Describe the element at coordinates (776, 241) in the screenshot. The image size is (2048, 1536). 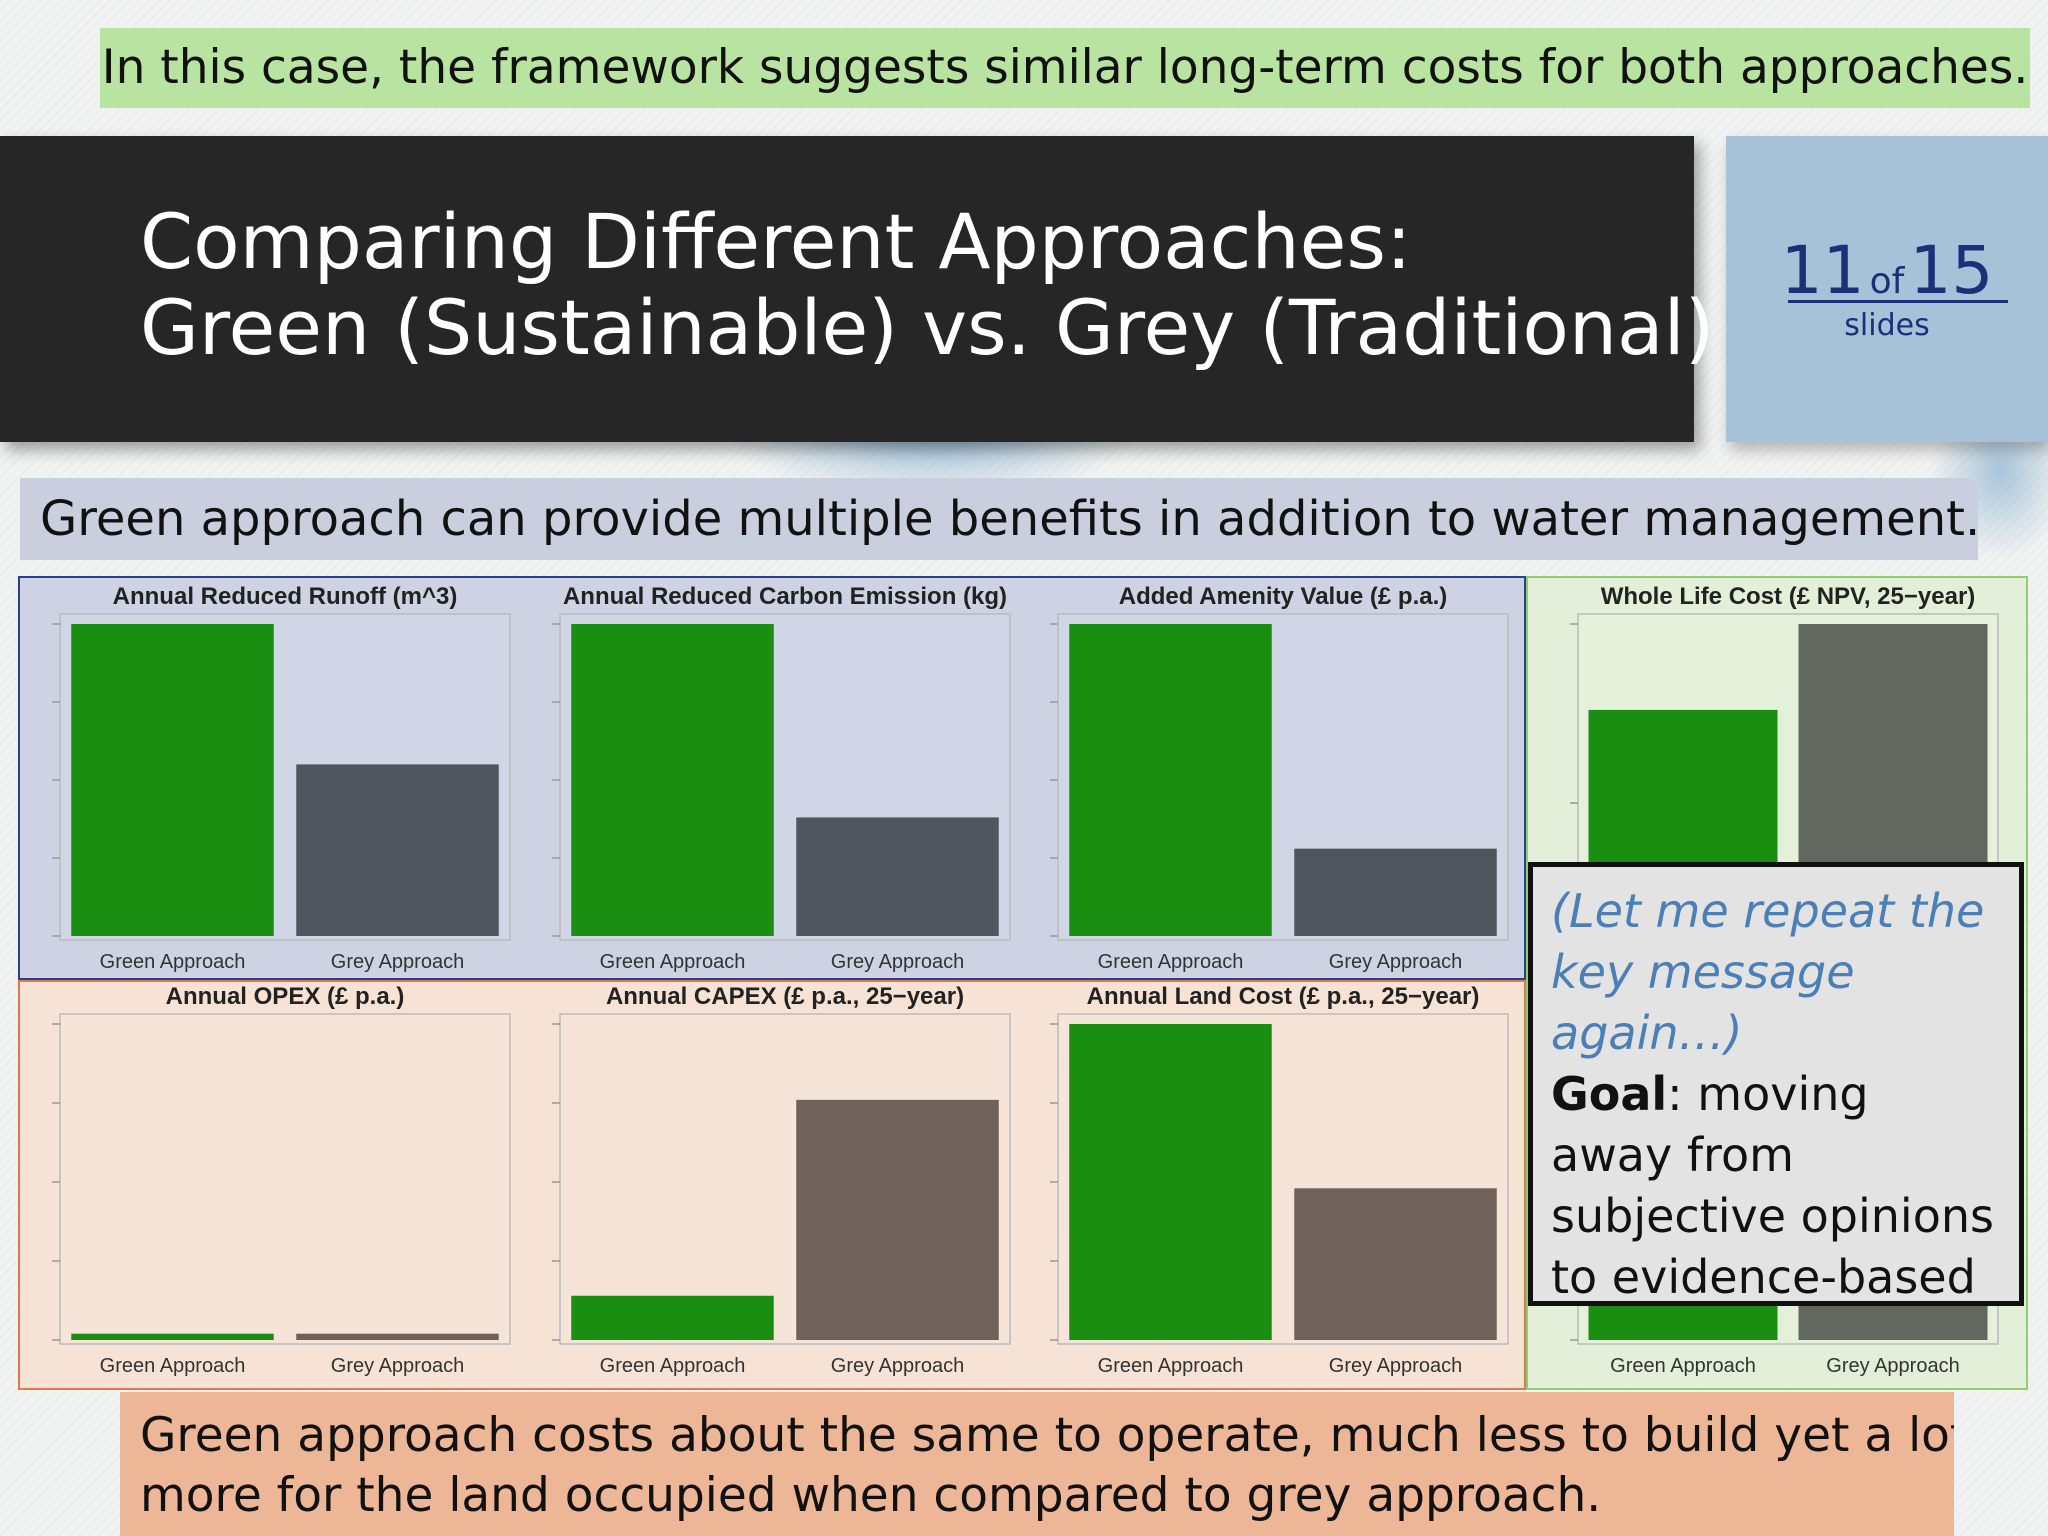
I see `page-title-line-1: Comparing Different Approaches:` at that location.